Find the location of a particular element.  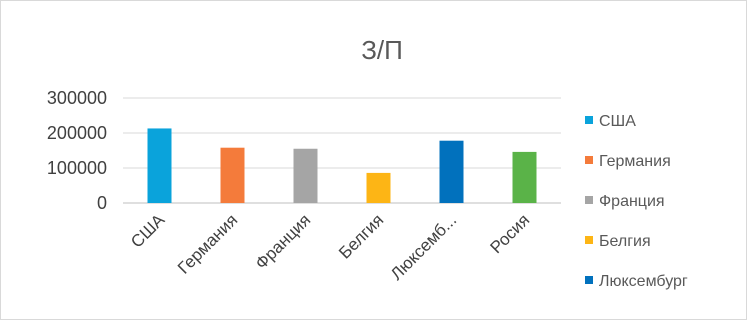

legend: США Германия Франция Белгия Люксембург is located at coordinates (636, 201).